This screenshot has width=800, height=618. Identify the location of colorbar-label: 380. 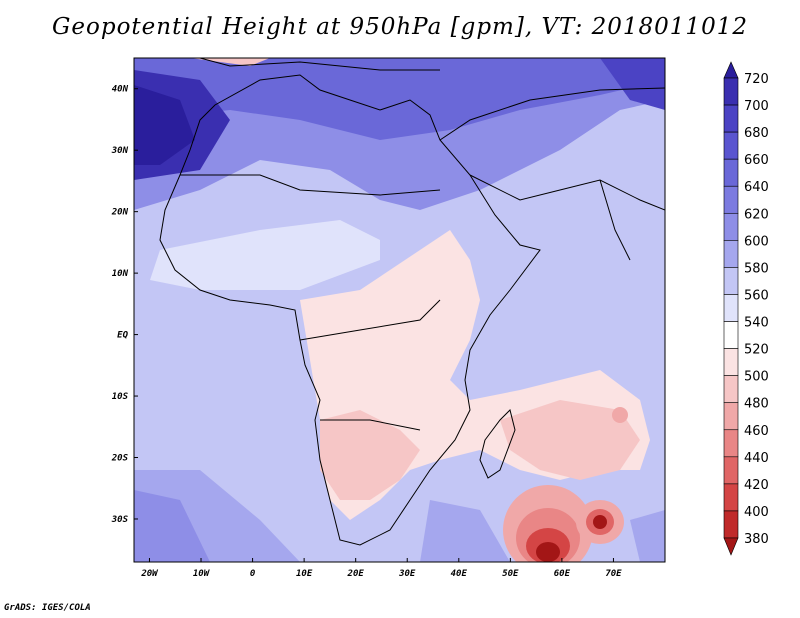
(756, 539).